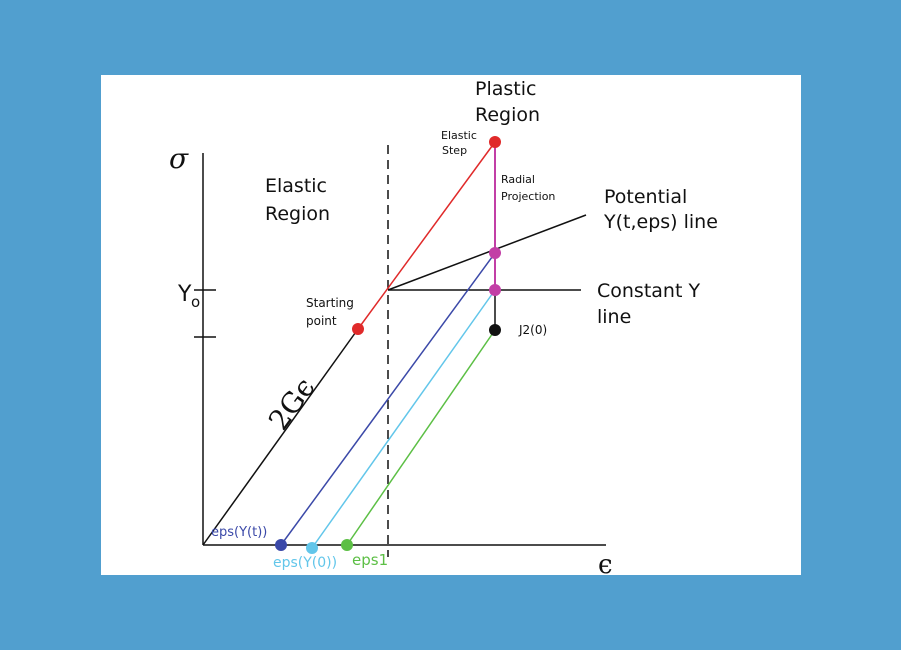 This screenshot has width=901, height=650. What do you see at coordinates (487, 252) in the screenshot?
I see `potential-y-line` at bounding box center [487, 252].